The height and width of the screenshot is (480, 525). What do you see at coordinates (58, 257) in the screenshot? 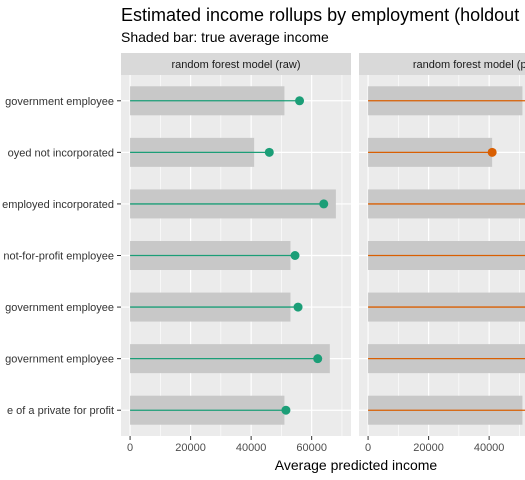
I see `category-label: not-for-profit employee` at bounding box center [58, 257].